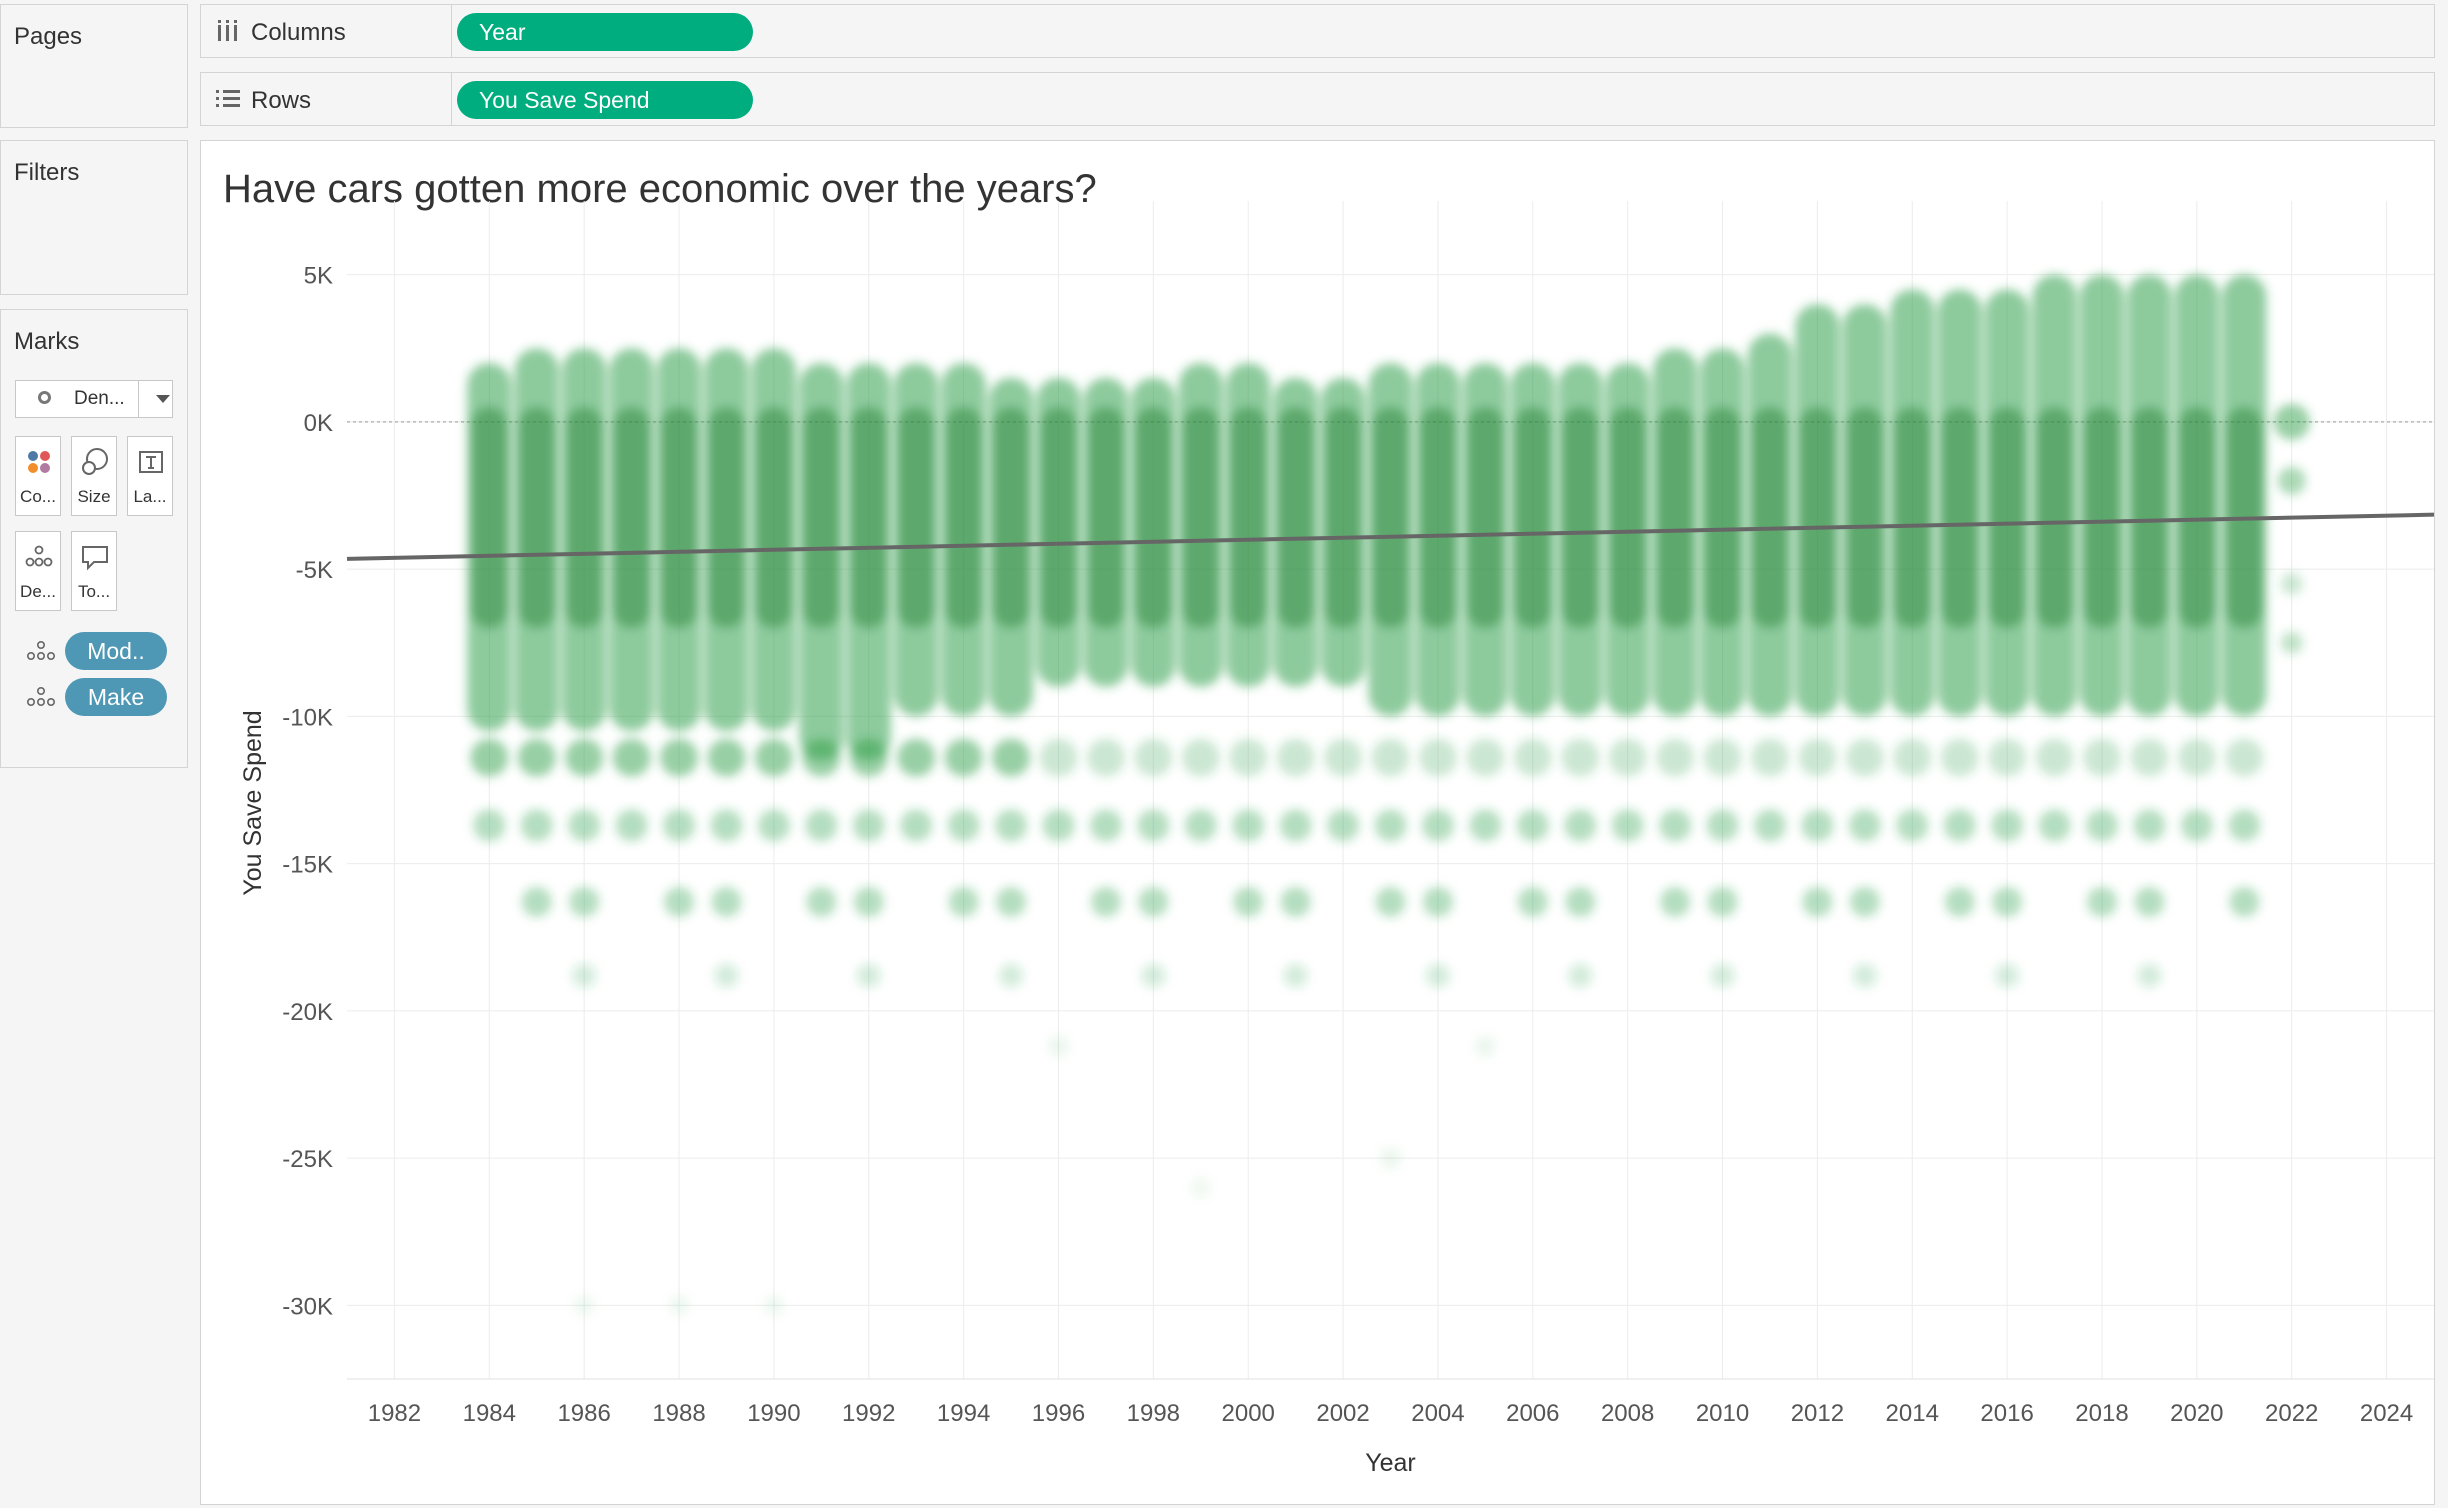 Image resolution: width=2448 pixels, height=1508 pixels. I want to click on x-tick-label: 2022, so click(2291, 1413).